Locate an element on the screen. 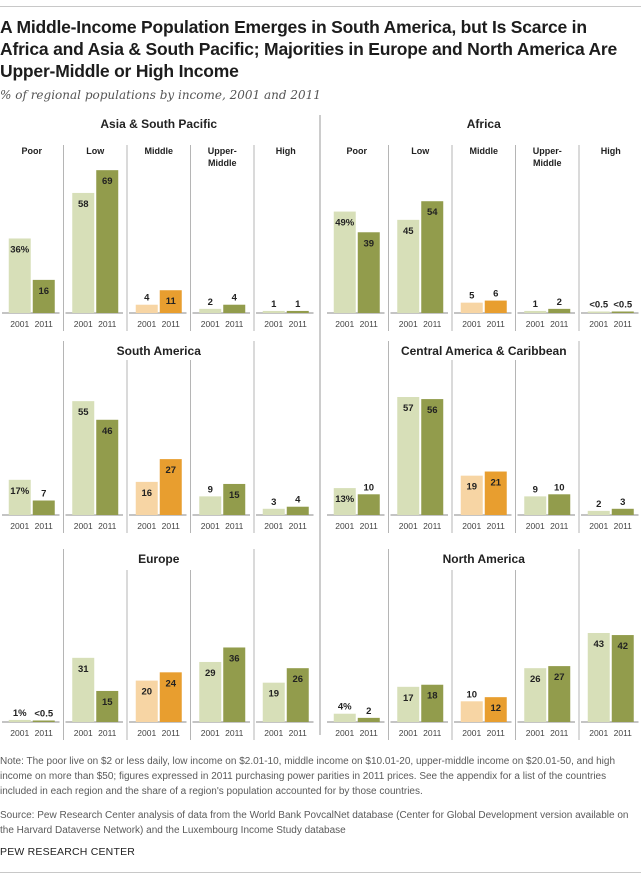  data-label: 12 is located at coordinates (495, 708).